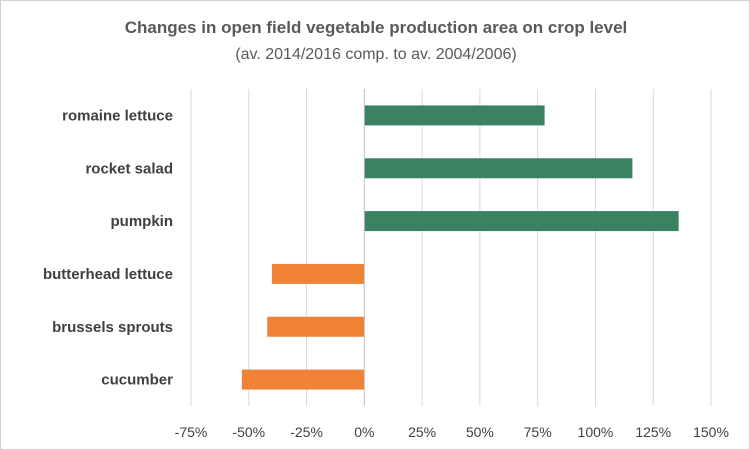  Describe the element at coordinates (129, 168) in the screenshot. I see `category-label: rocket salad` at that location.